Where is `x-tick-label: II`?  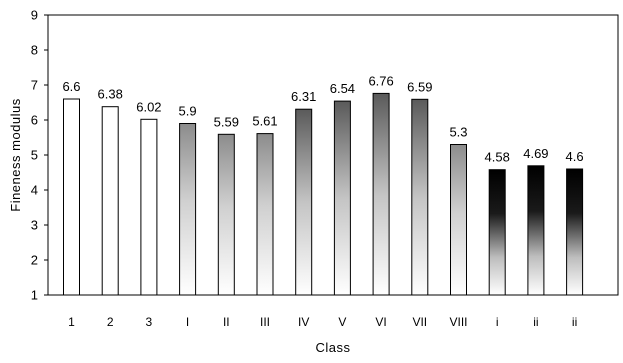
x-tick-label: II is located at coordinates (226, 322).